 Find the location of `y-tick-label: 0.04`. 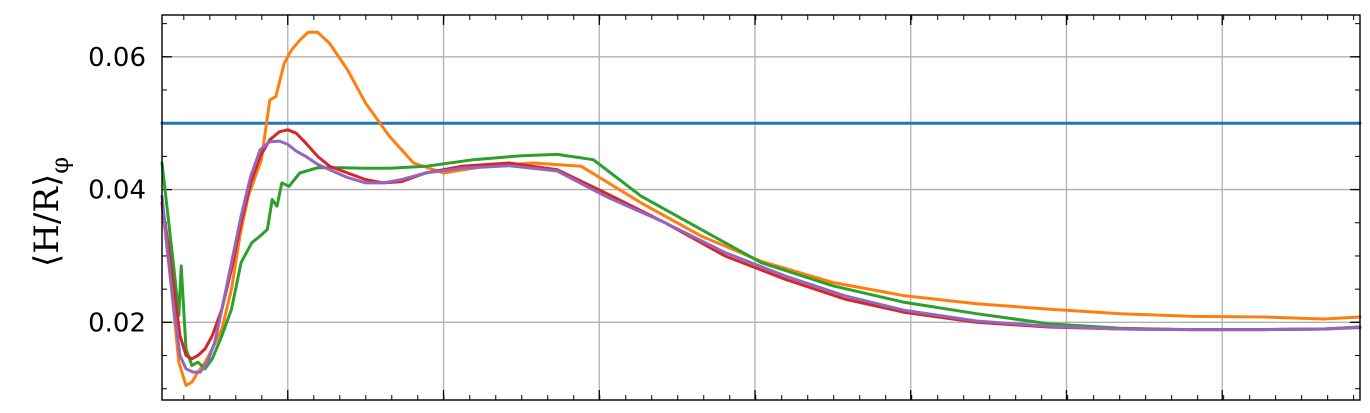

y-tick-label: 0.04 is located at coordinates (117, 191).